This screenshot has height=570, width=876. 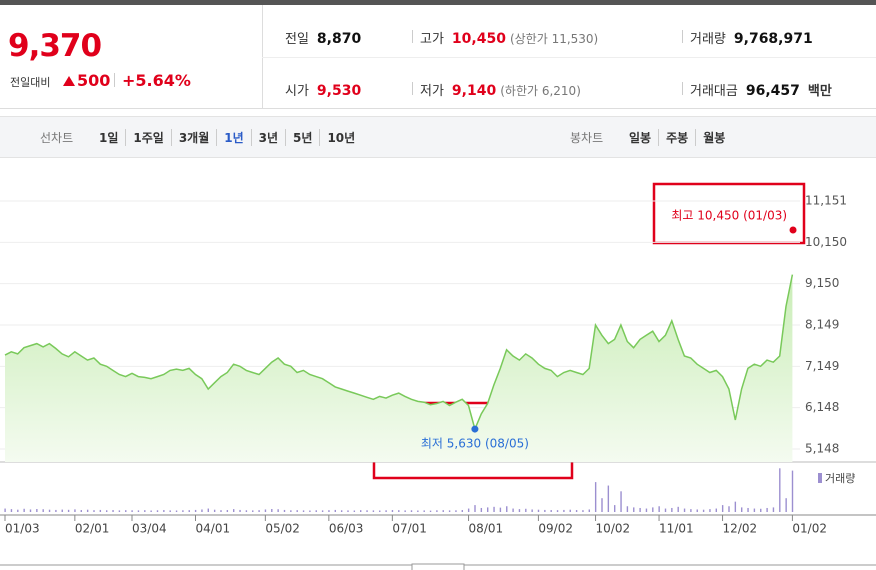 What do you see at coordinates (339, 39) in the screenshot?
I see `quote-value: 8,870` at bounding box center [339, 39].